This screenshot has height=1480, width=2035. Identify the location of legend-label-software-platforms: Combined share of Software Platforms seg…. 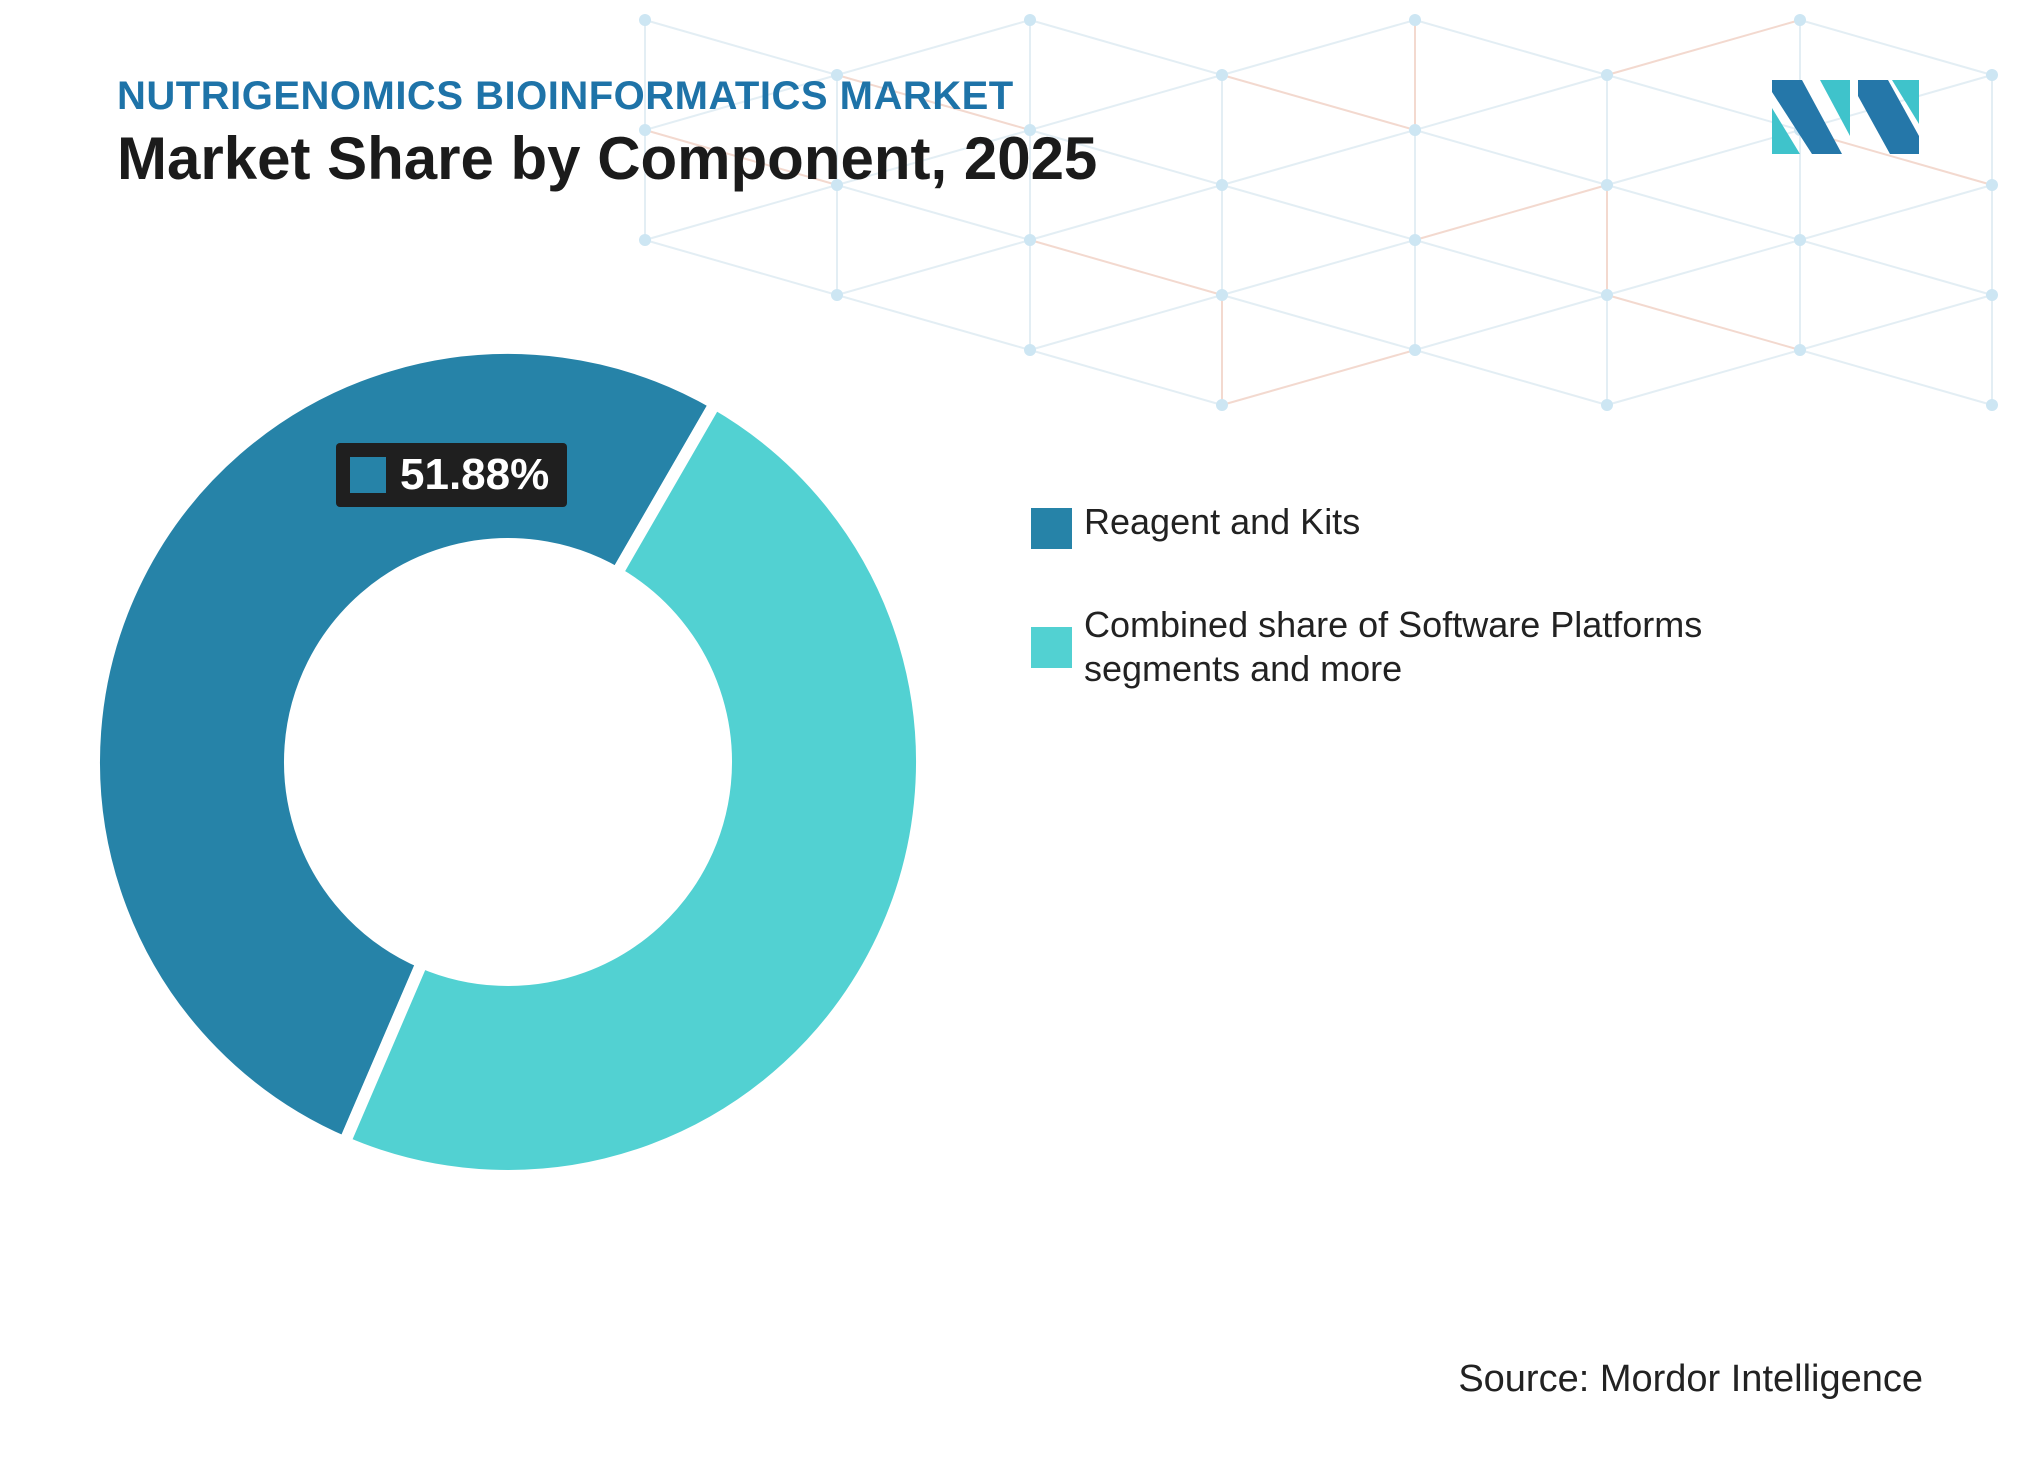
(1393, 646).